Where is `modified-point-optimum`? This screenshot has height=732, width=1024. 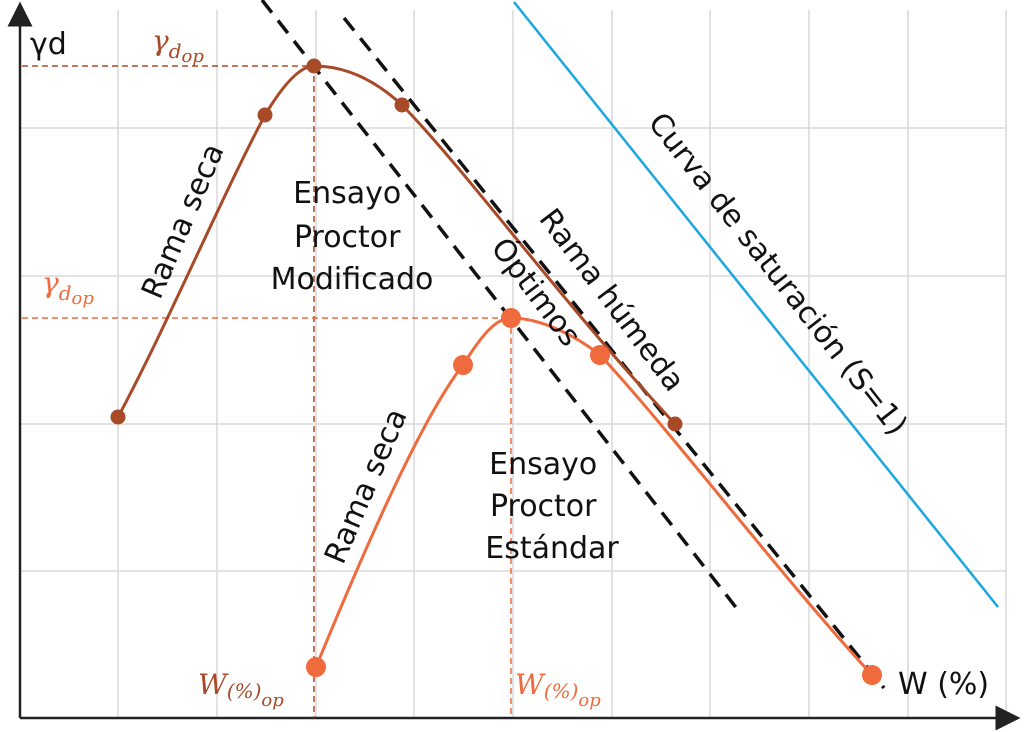
modified-point-optimum is located at coordinates (314, 66).